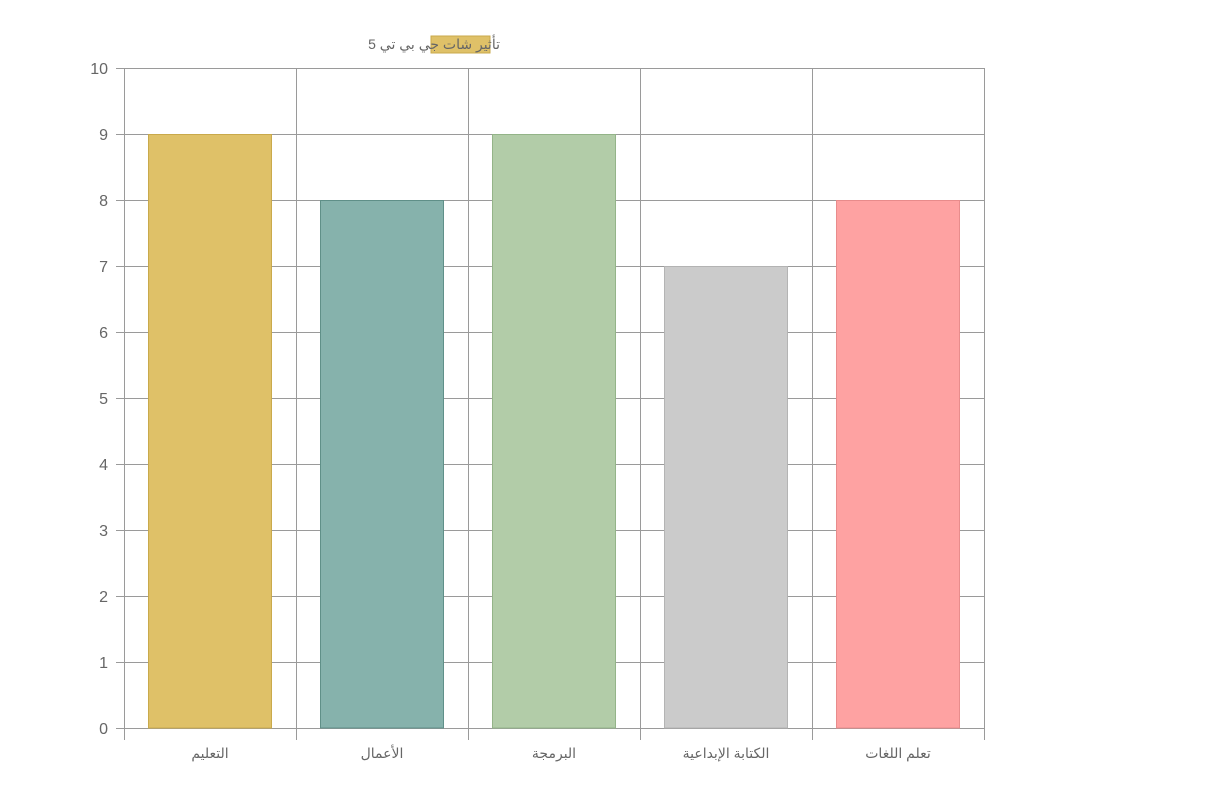 The image size is (1212, 801). I want to click on y-tick-label: 7, so click(103, 267).